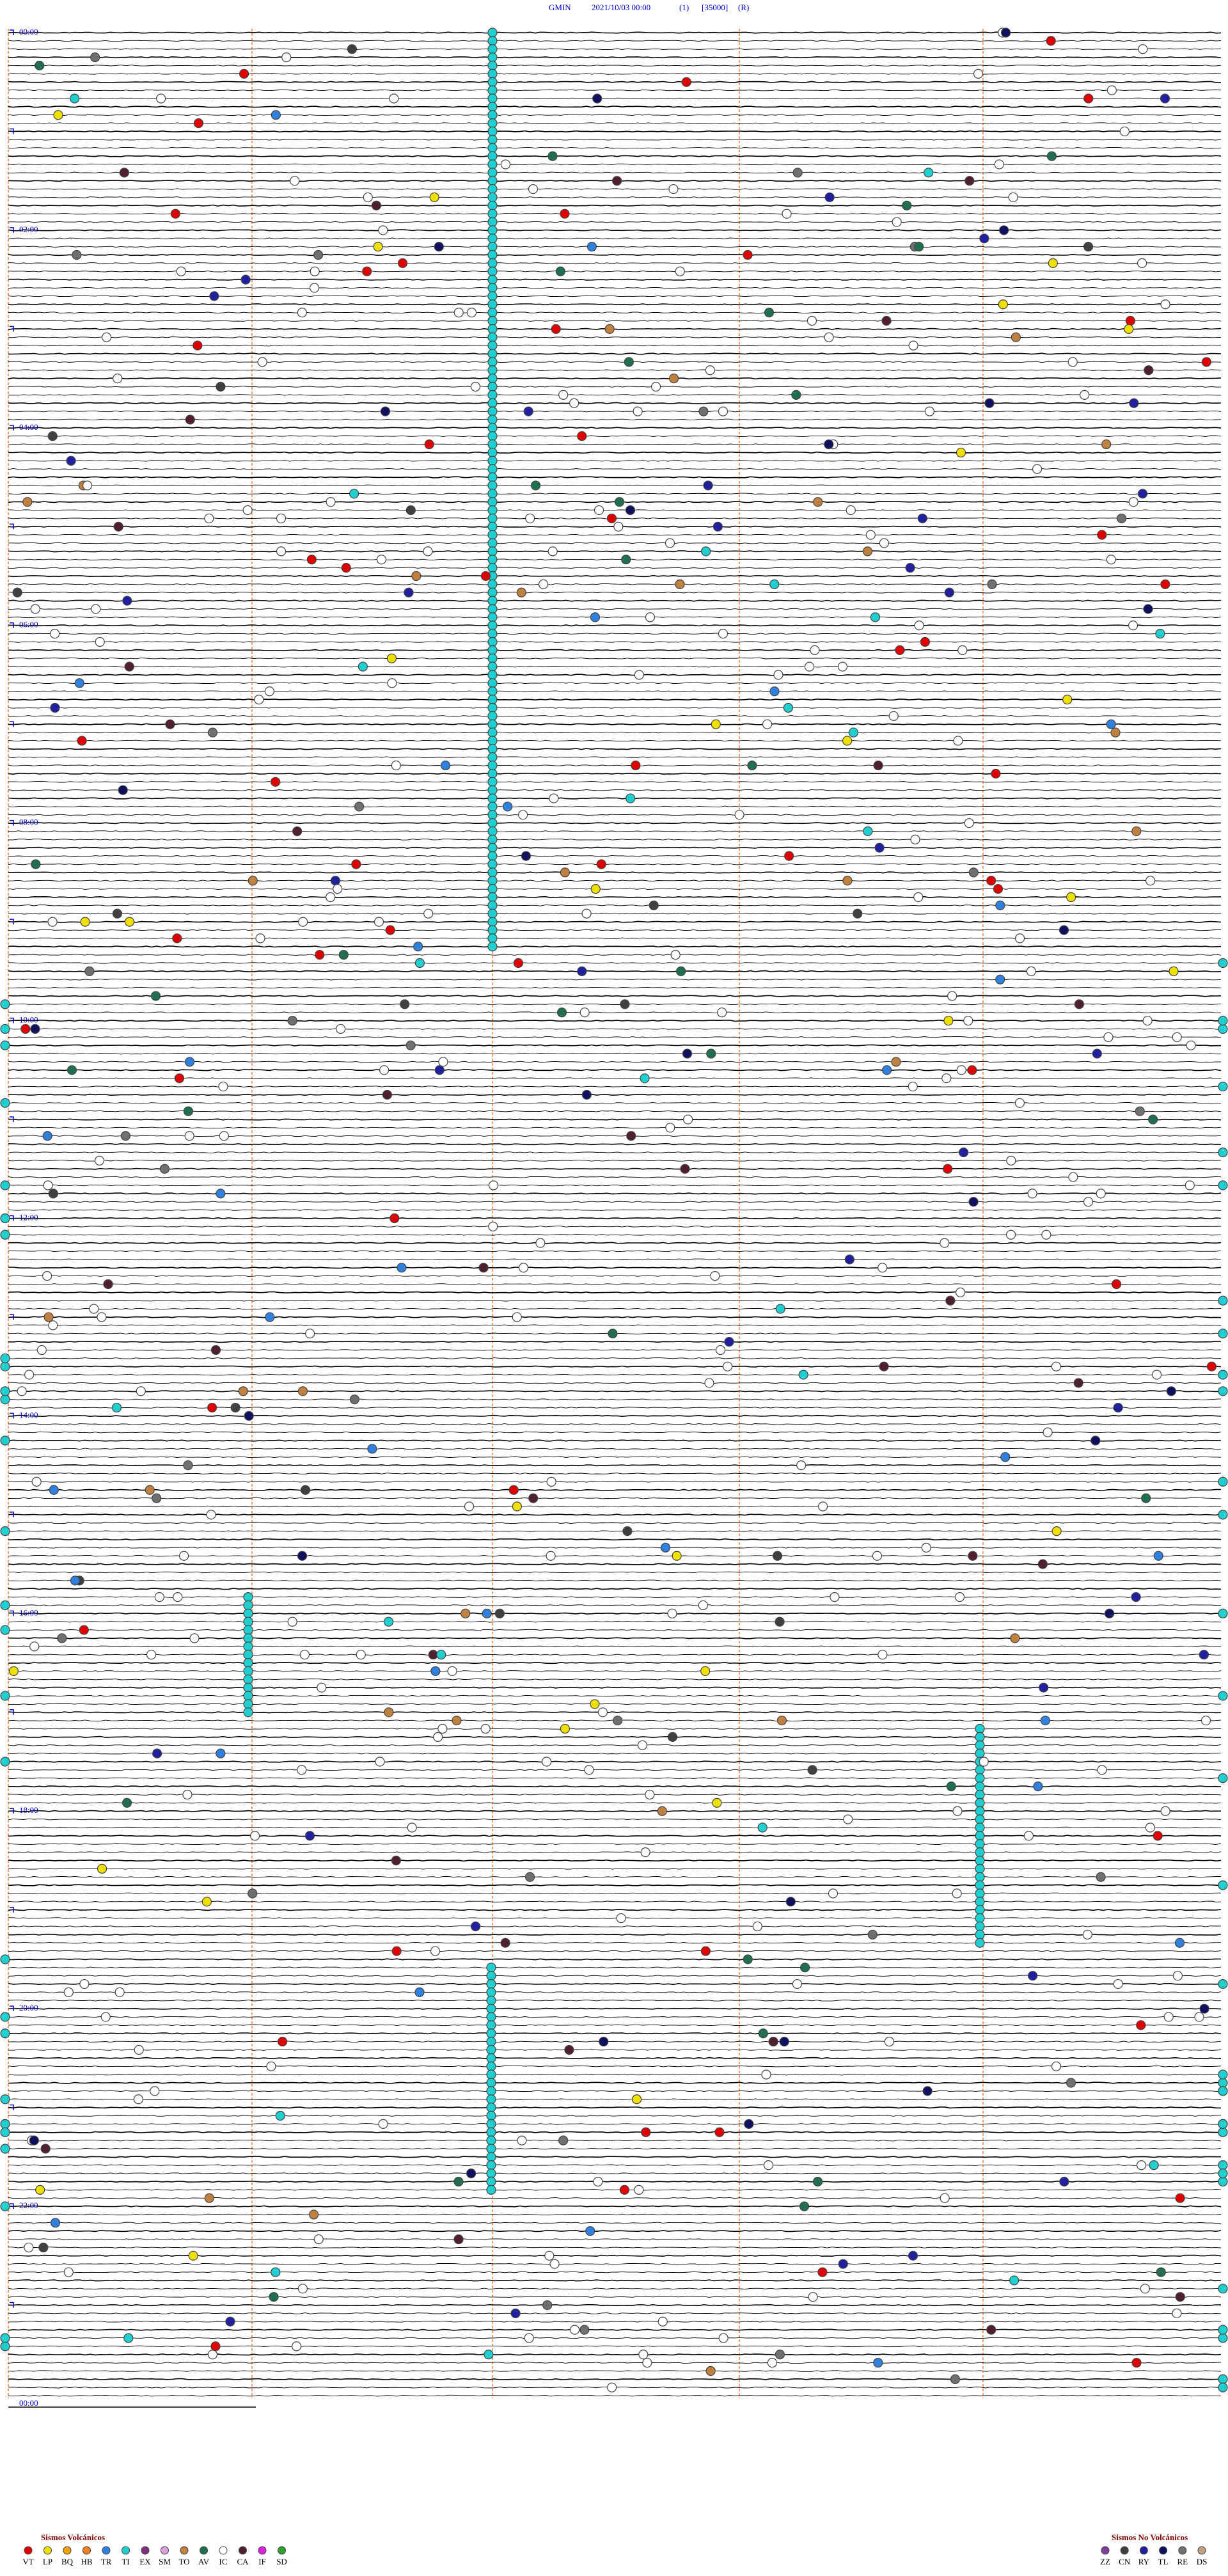  Describe the element at coordinates (560, 7) in the screenshot. I see `station: GMIN` at that location.